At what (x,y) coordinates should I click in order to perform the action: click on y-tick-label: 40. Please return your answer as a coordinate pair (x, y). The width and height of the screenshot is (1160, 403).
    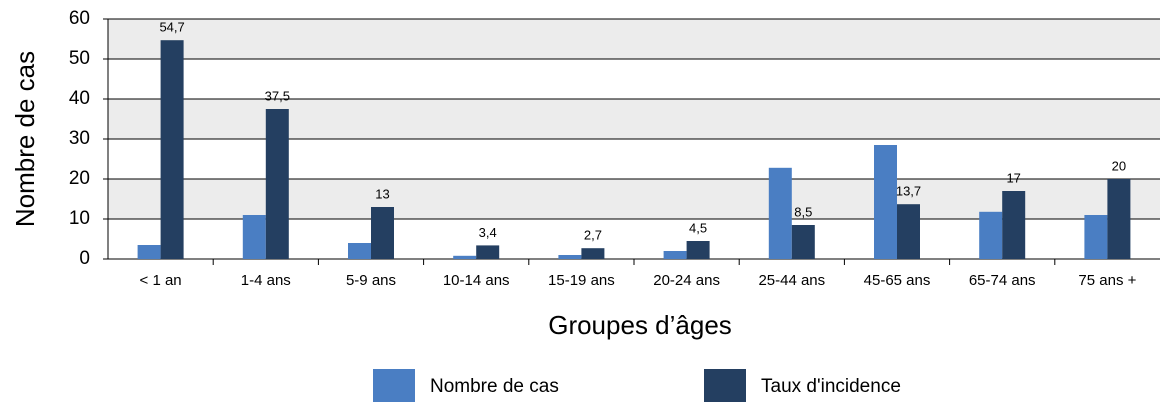
    Looking at the image, I should click on (79, 98).